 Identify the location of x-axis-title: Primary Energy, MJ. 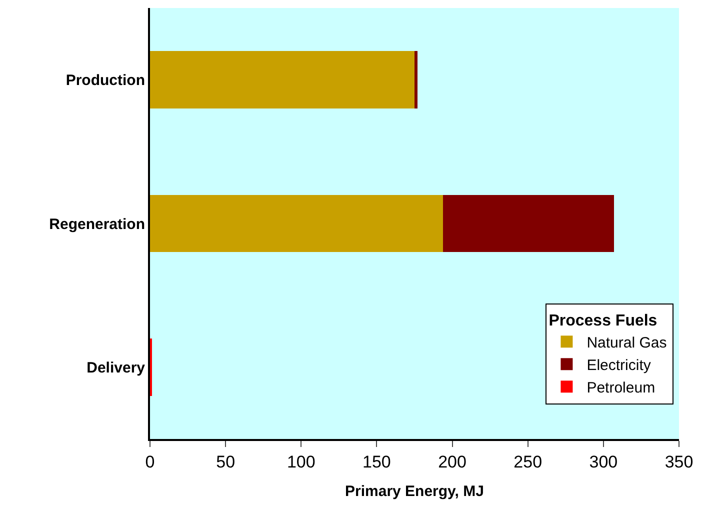
(414, 491).